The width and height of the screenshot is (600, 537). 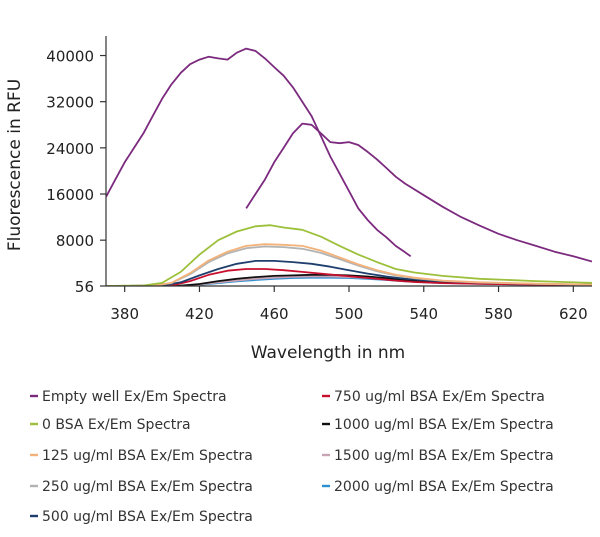 I want to click on y-tick-label: 56, so click(x=84, y=287).